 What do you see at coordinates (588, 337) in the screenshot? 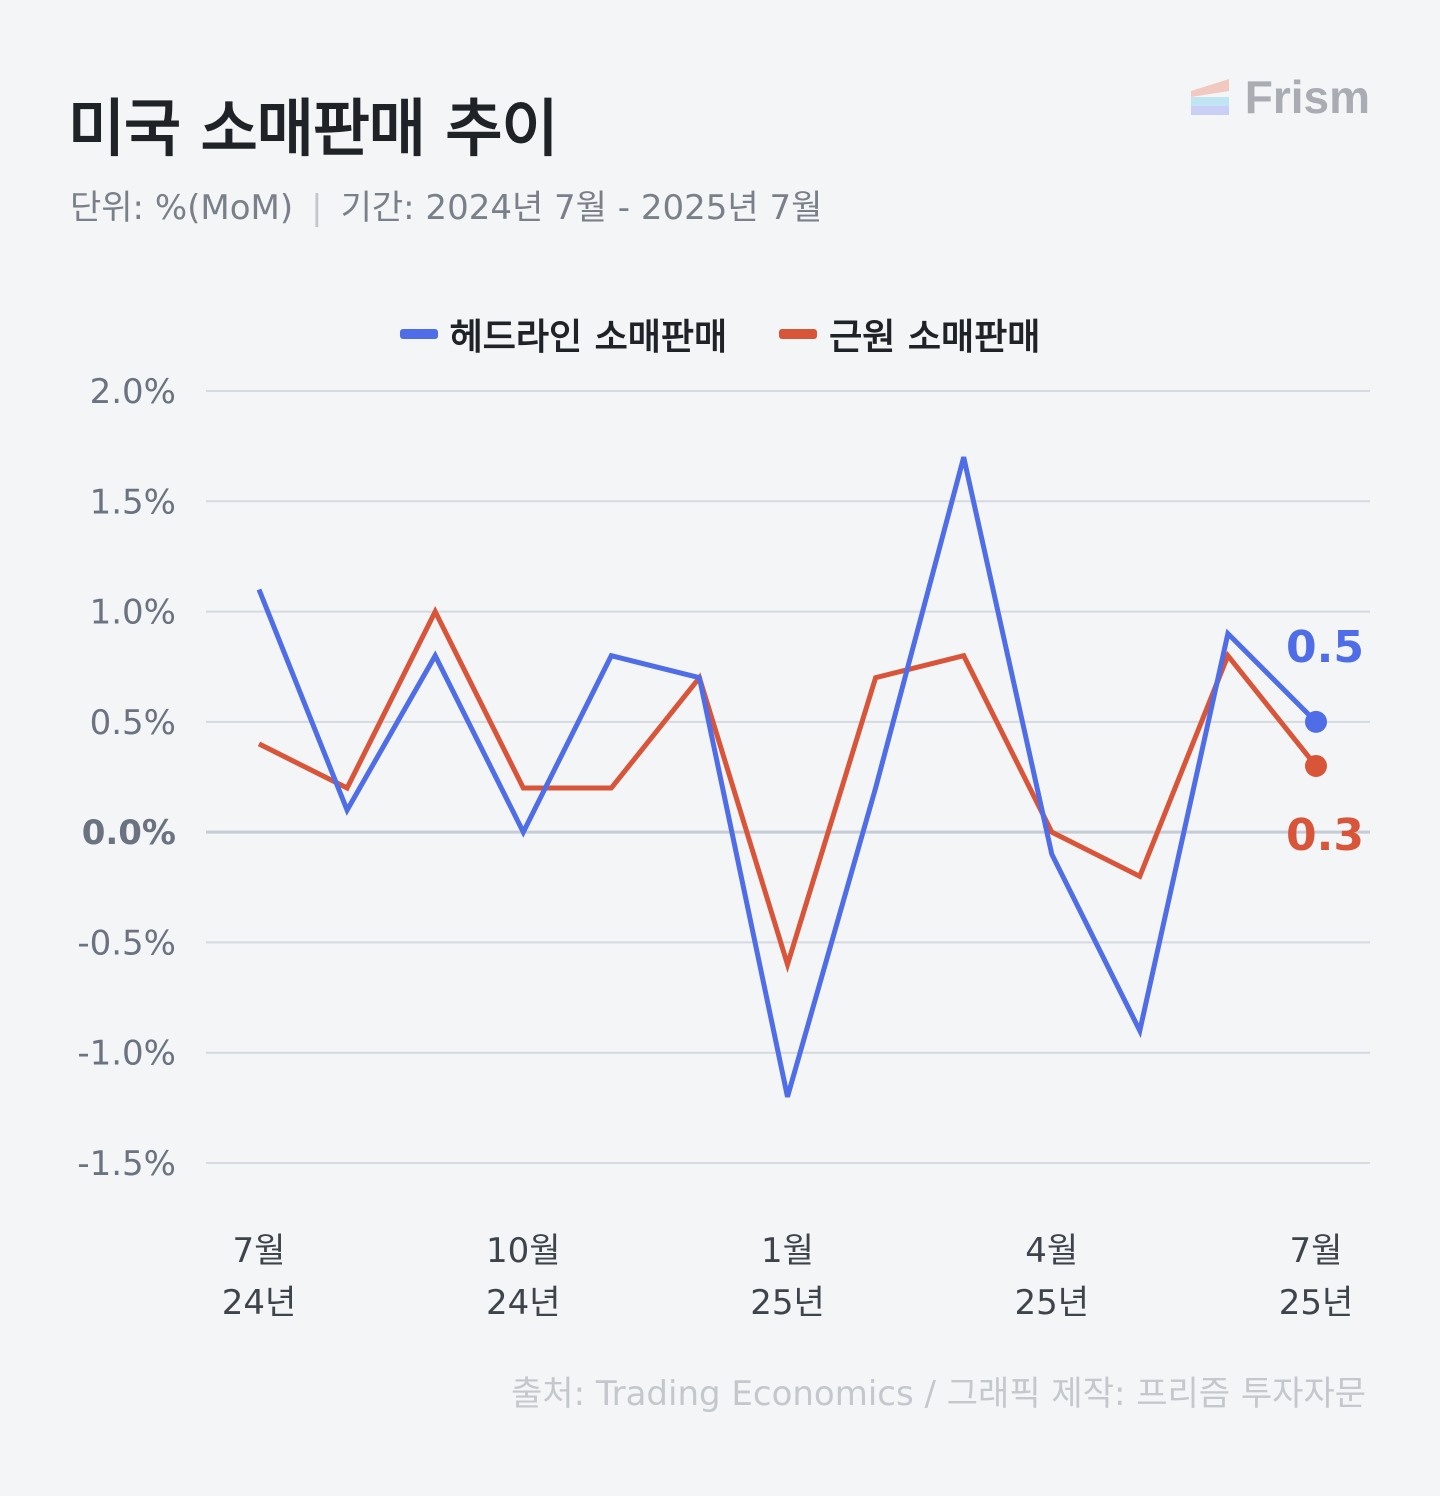
I see `legend-label-headline: 헤드라인 소매판매` at bounding box center [588, 337].